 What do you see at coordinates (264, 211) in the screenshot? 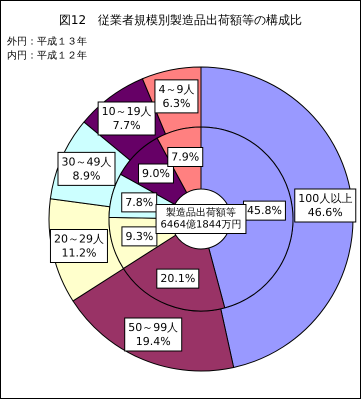
I see `data-label: 45.8%` at bounding box center [264, 211].